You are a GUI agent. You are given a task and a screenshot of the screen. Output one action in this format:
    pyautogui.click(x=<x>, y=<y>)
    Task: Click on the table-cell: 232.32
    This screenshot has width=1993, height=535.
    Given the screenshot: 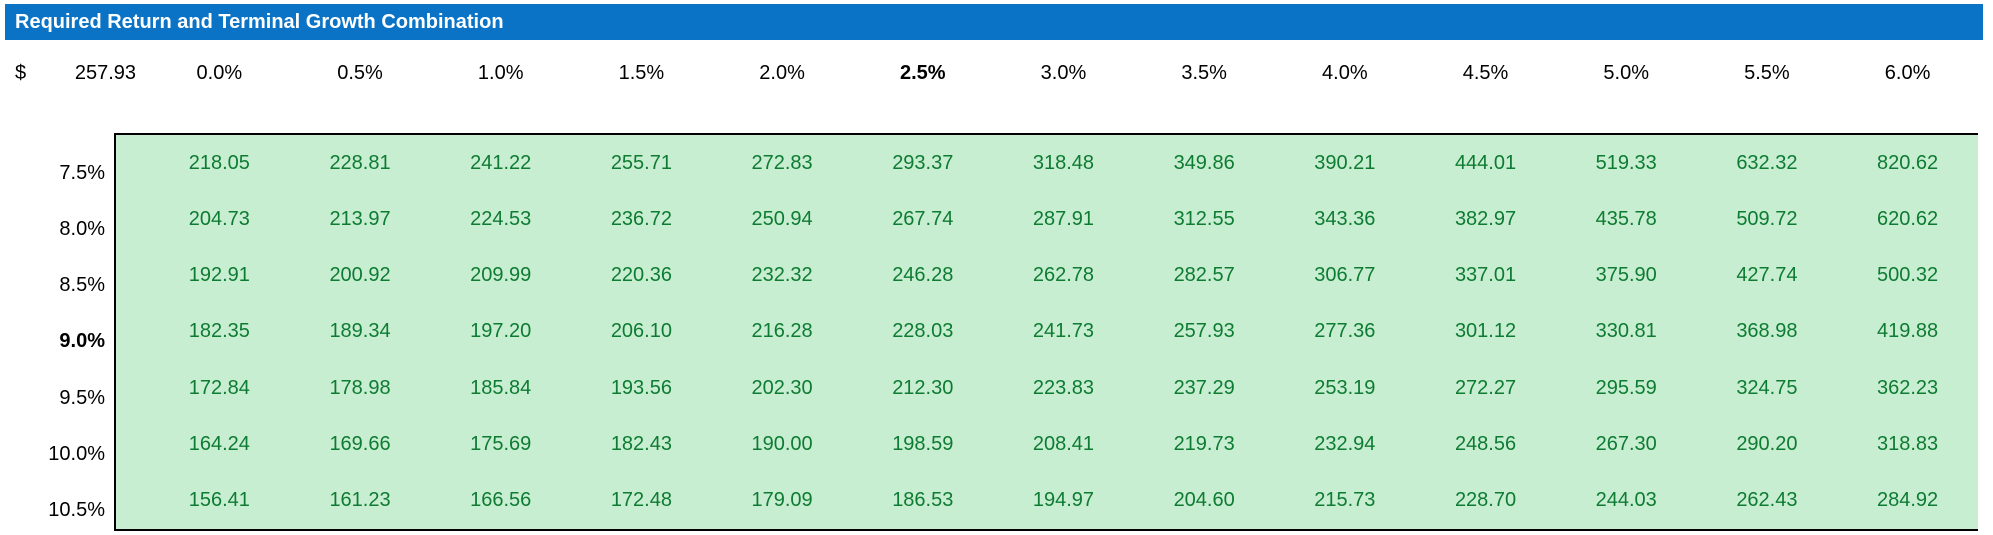 What is the action you would take?
    pyautogui.click(x=782, y=275)
    